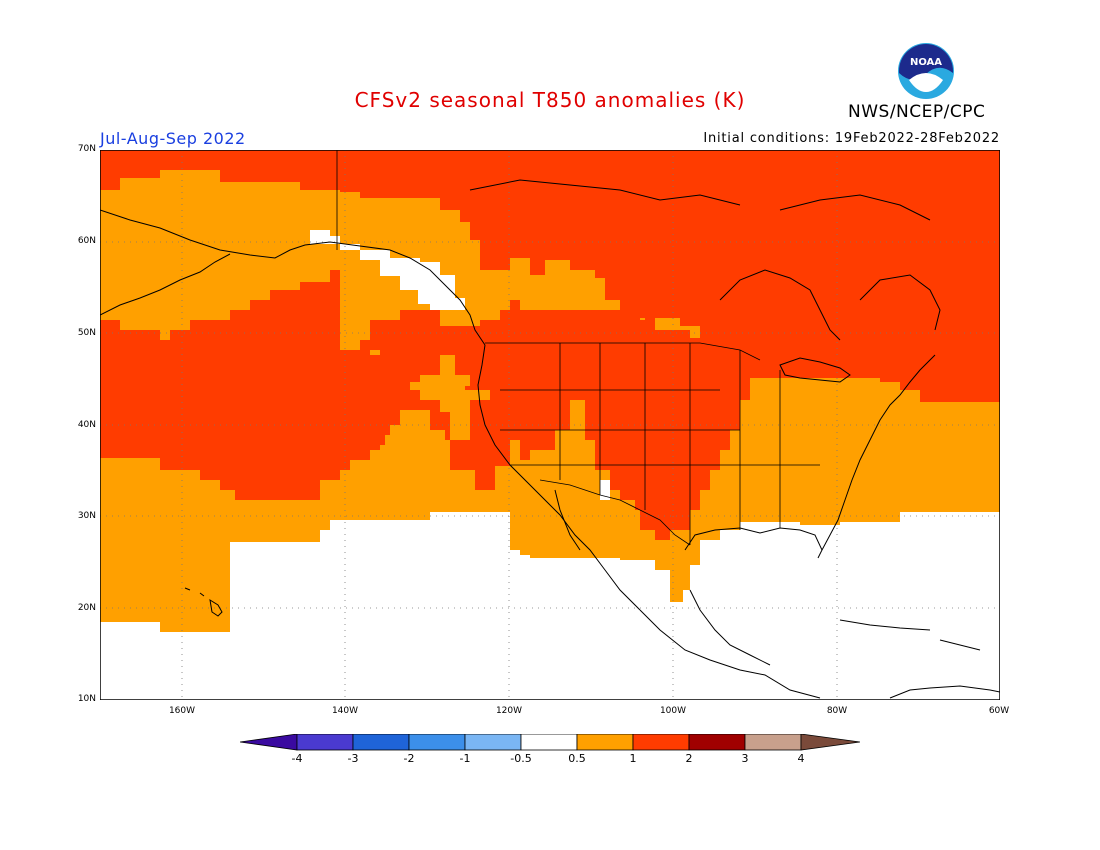 Image resolution: width=1100 pixels, height=850 pixels. Describe the element at coordinates (521, 758) in the screenshot. I see `legend-label: -0.5` at that location.